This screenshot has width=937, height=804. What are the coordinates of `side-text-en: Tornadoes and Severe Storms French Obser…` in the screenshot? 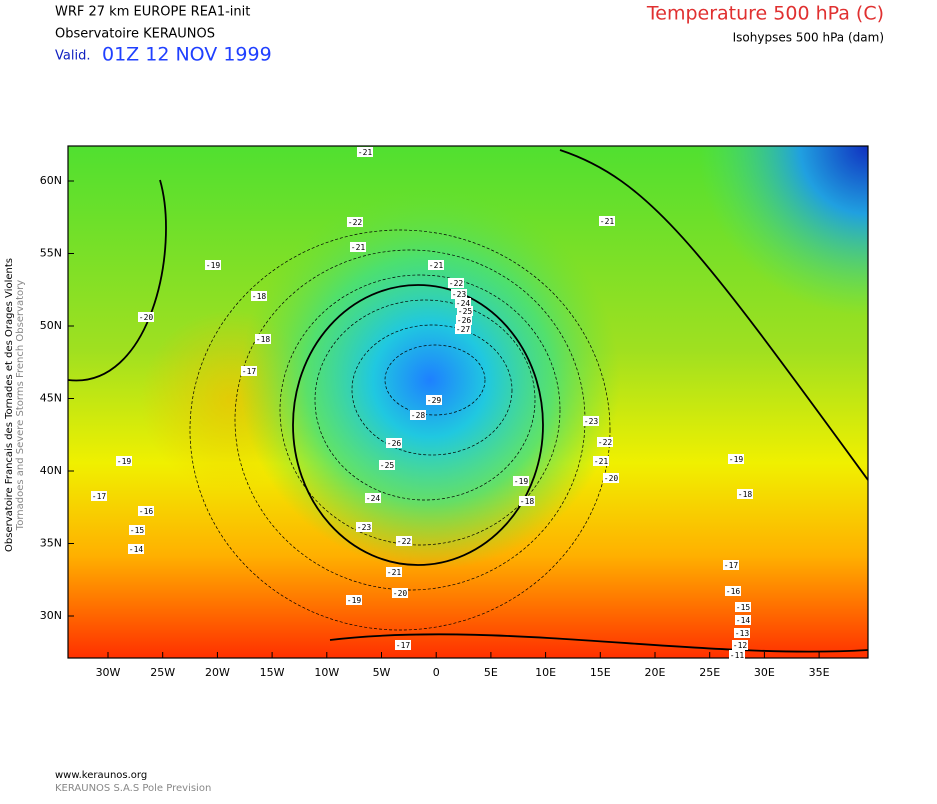 It's located at (20, 405).